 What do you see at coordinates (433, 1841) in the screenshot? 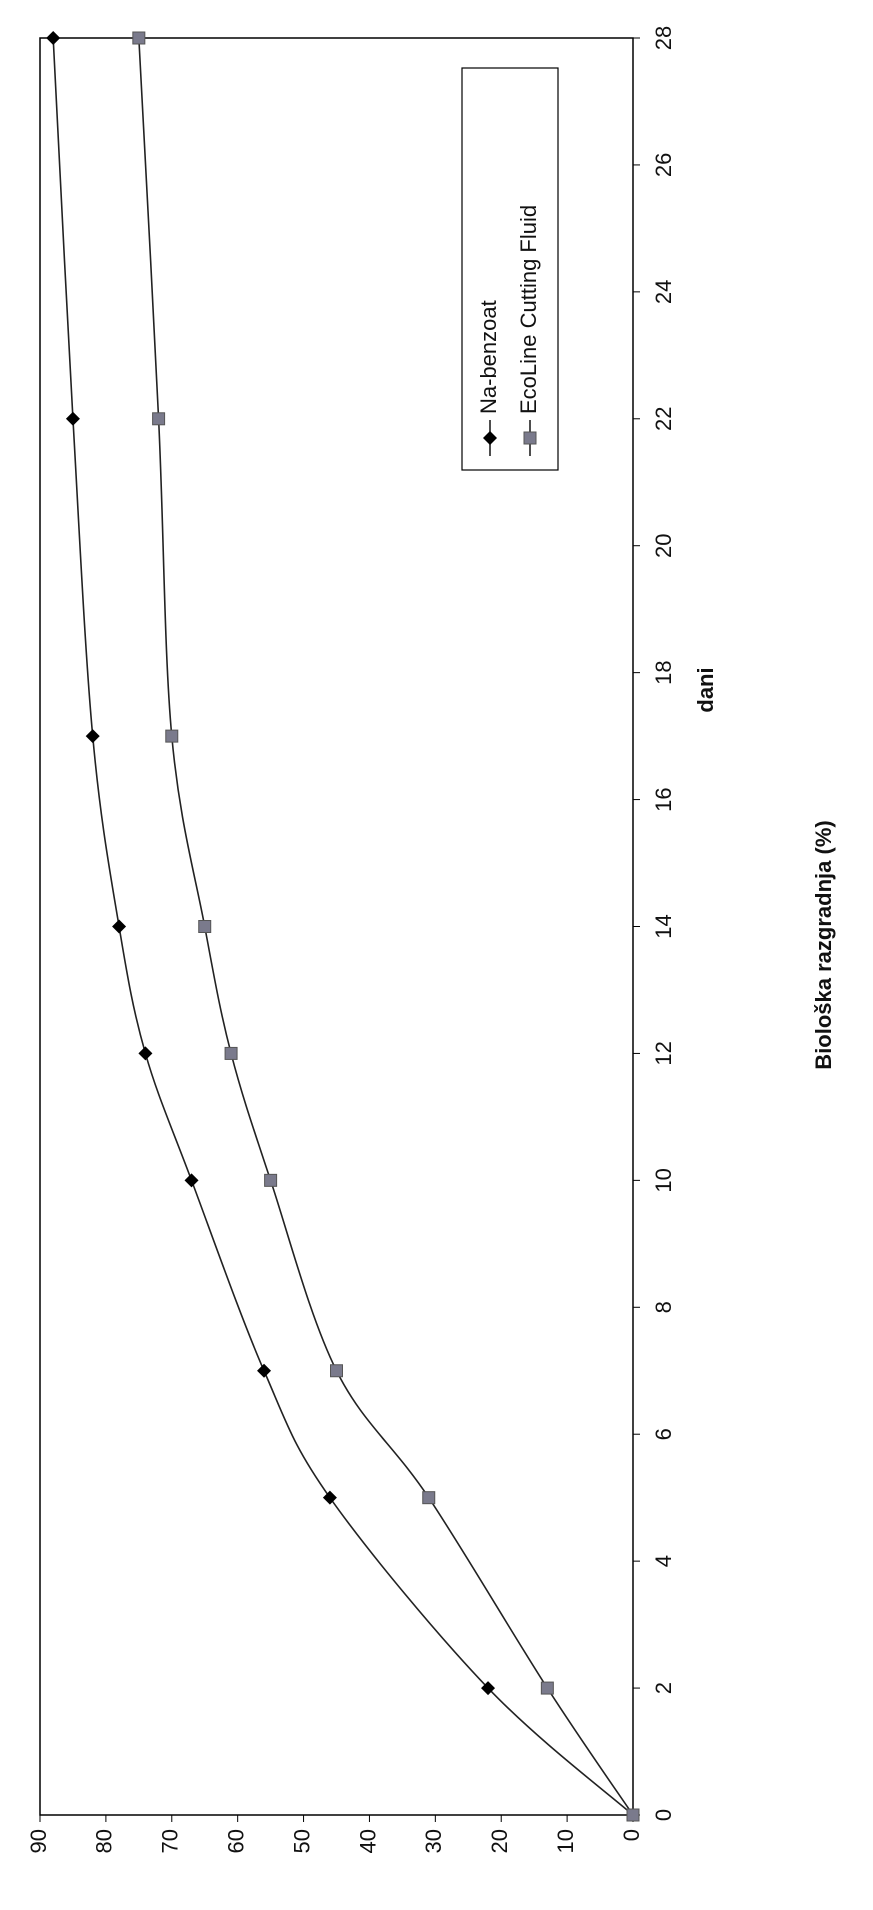
I see `y-tick-label: 30` at bounding box center [433, 1841].